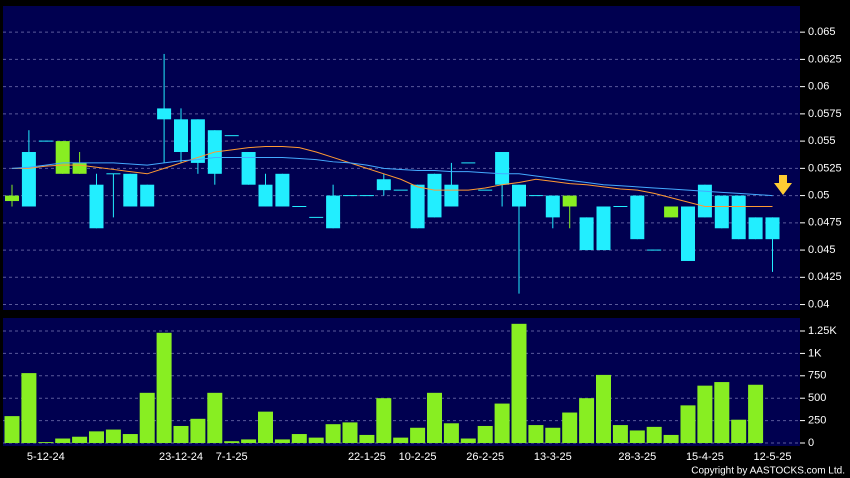 The height and width of the screenshot is (478, 850). Describe the element at coordinates (783, 185) in the screenshot. I see `arrow-icon` at that location.